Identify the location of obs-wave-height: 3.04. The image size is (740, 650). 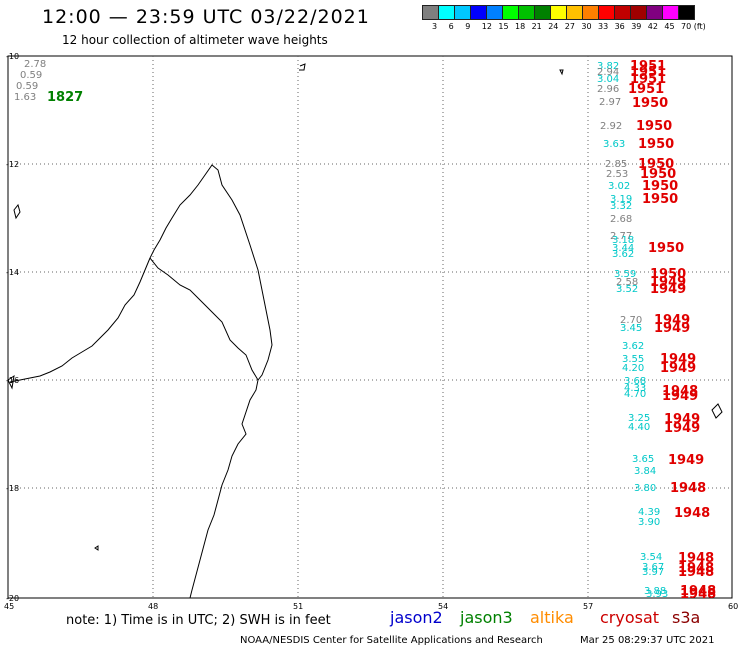
(608, 79).